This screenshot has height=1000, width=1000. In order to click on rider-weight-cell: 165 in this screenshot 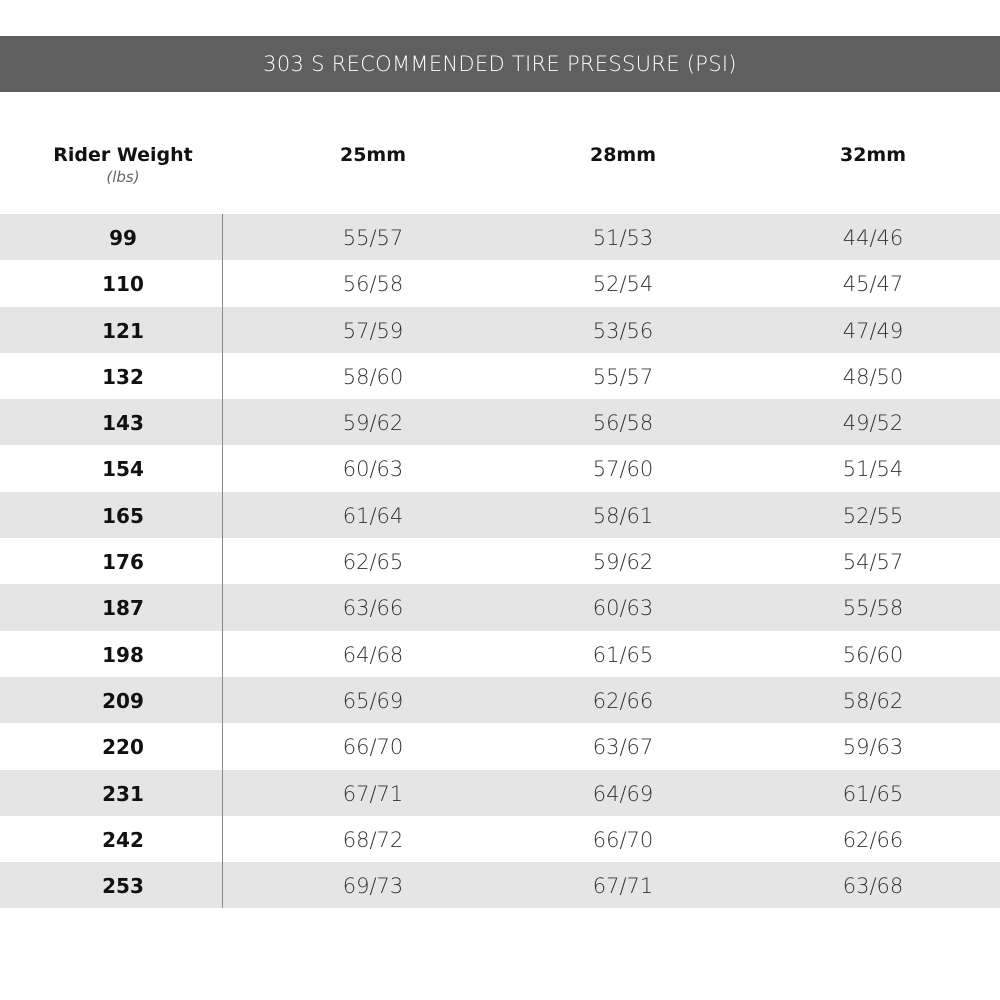, I will do `click(123, 515)`.